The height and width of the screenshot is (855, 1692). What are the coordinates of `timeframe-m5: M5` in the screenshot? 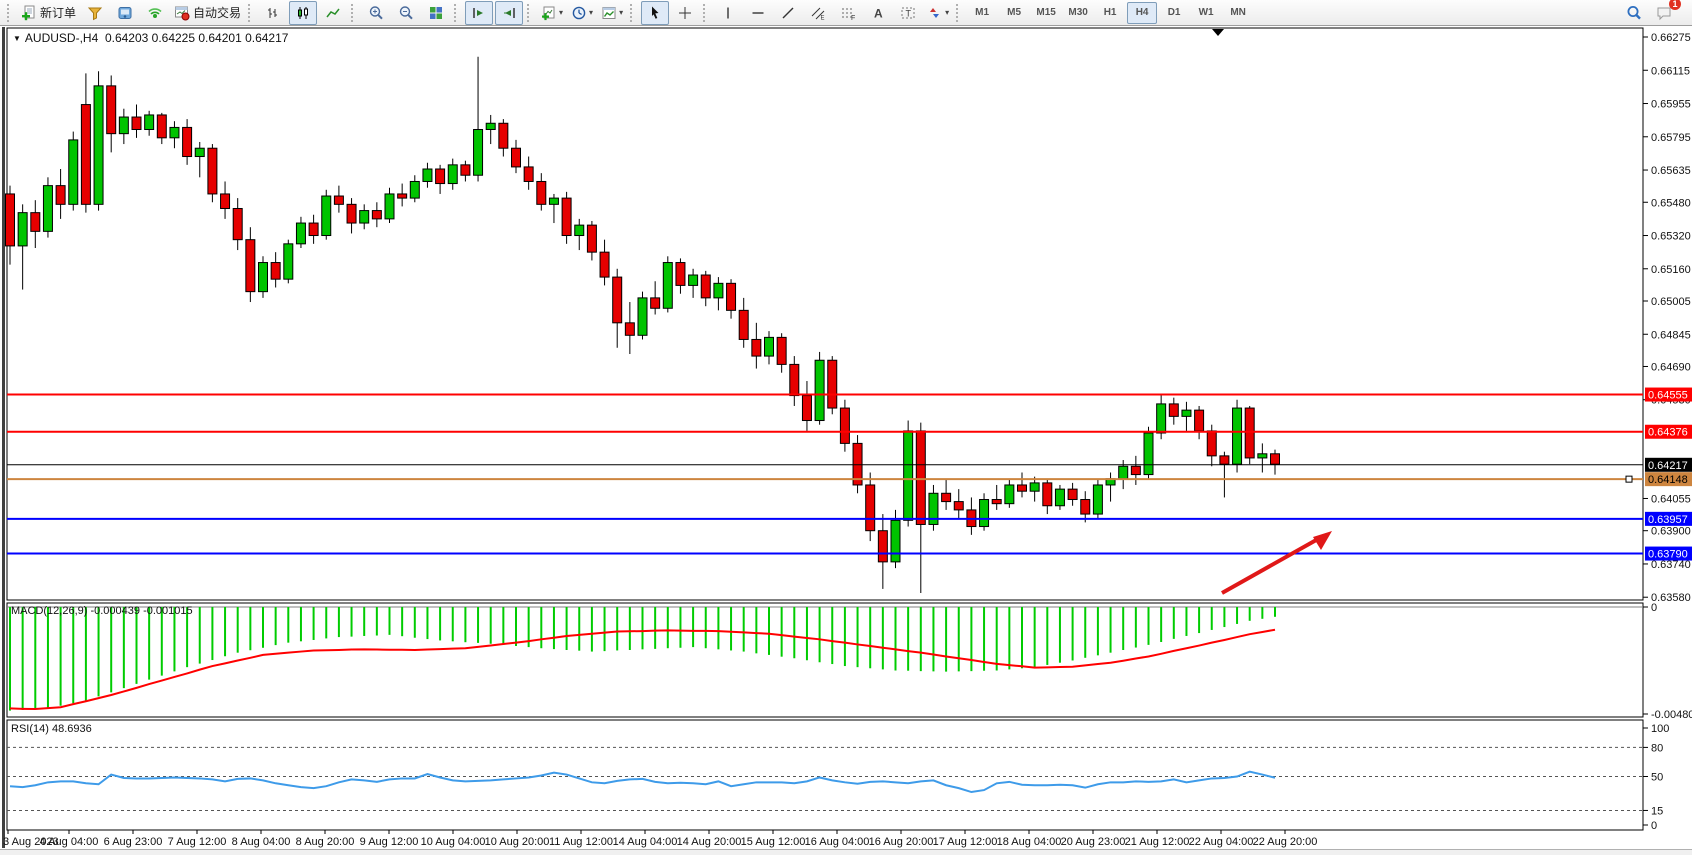 It's located at (1014, 12).